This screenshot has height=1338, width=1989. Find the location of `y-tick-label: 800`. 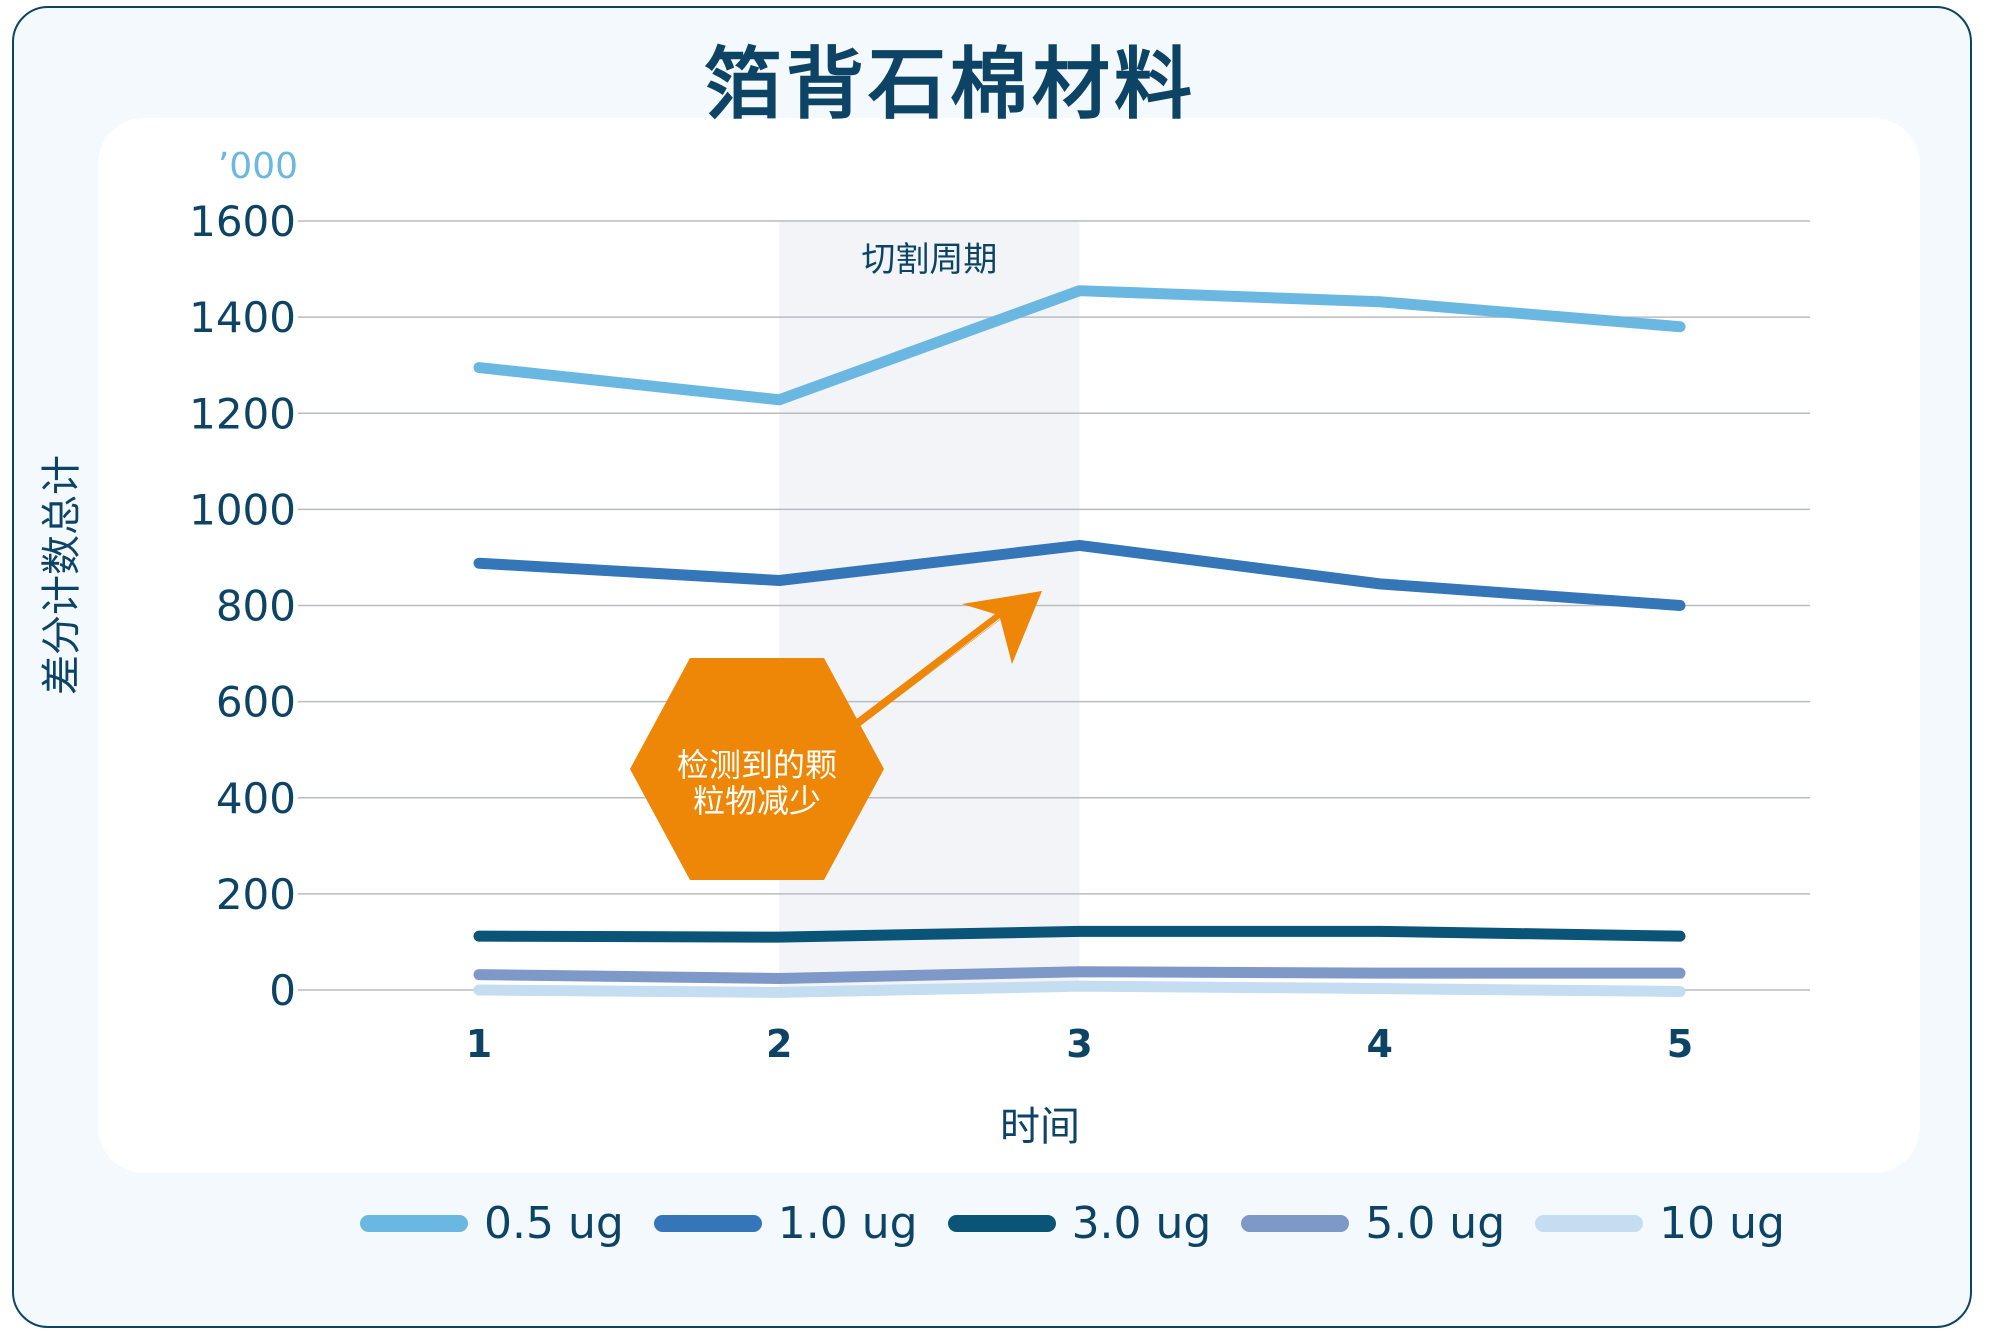

y-tick-label: 800 is located at coordinates (256, 606).